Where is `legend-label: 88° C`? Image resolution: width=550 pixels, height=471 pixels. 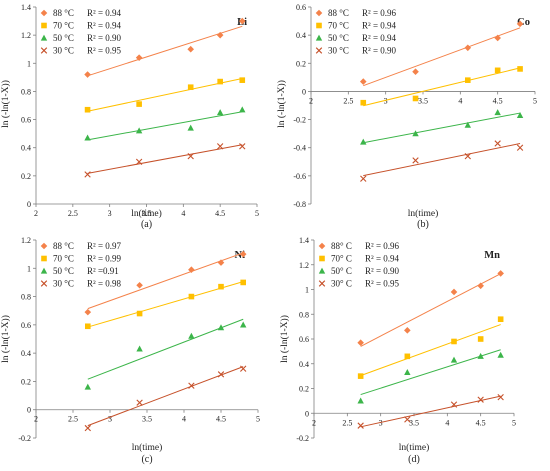
legend-label: 88° C is located at coordinates (341, 246).